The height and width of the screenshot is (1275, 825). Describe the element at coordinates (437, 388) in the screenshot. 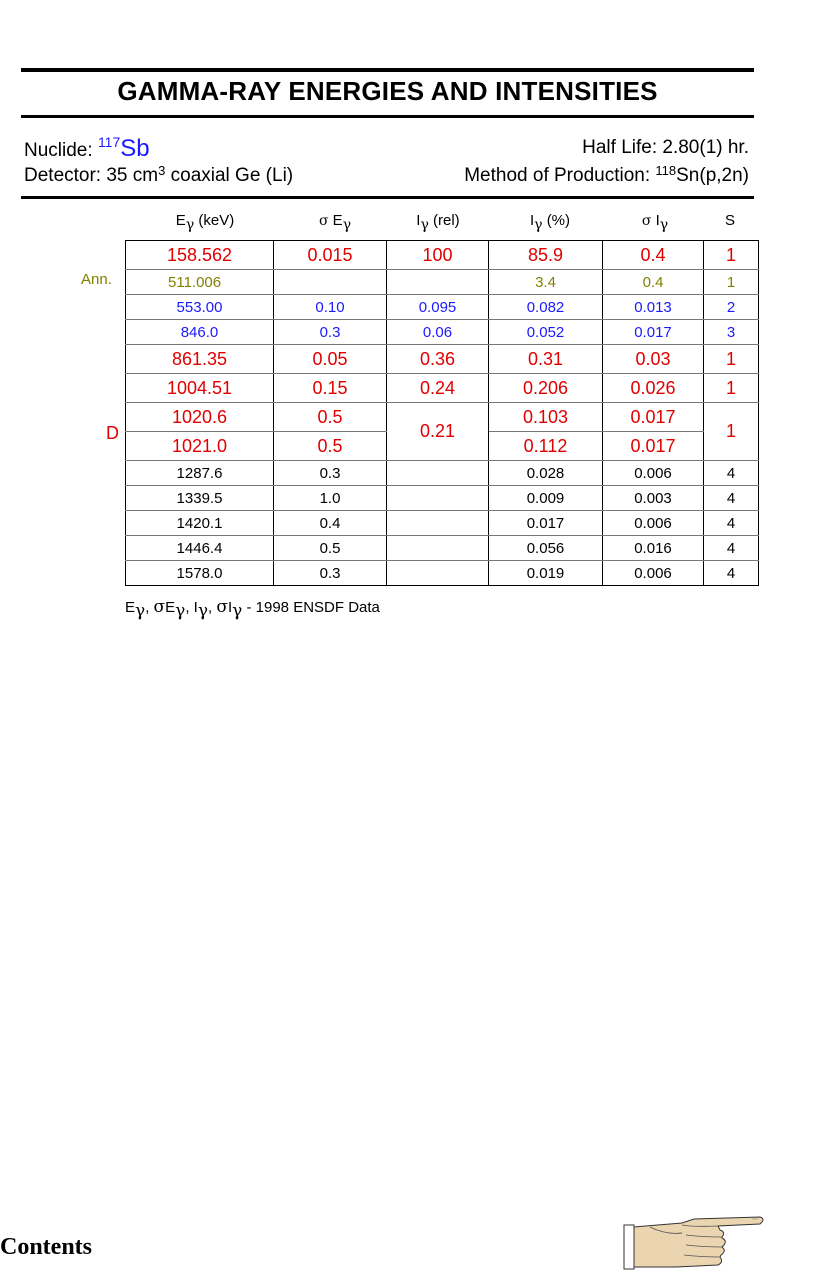

I see `intensity-rel-cell: 0.24` at that location.